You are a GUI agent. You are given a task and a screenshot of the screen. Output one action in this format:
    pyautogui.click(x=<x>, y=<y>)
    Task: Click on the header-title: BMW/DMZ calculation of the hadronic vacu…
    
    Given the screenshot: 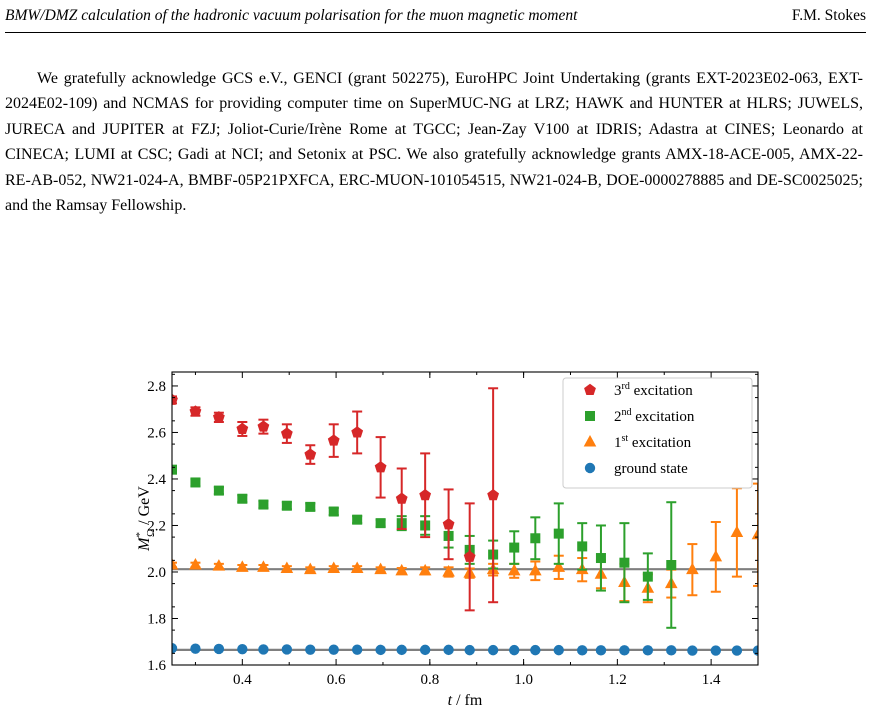 What is the action you would take?
    pyautogui.click(x=291, y=15)
    